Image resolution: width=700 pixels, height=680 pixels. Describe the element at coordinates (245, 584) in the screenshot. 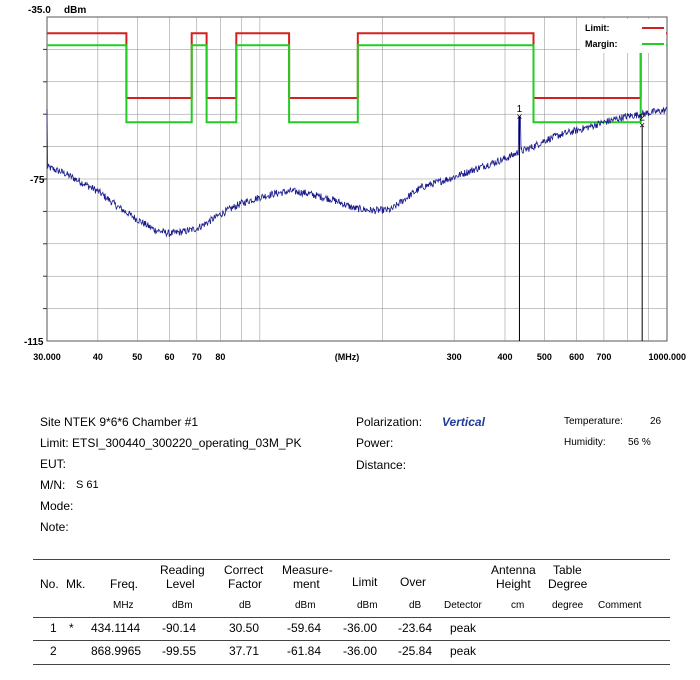

I see `col-correct-header-2: Factor` at that location.